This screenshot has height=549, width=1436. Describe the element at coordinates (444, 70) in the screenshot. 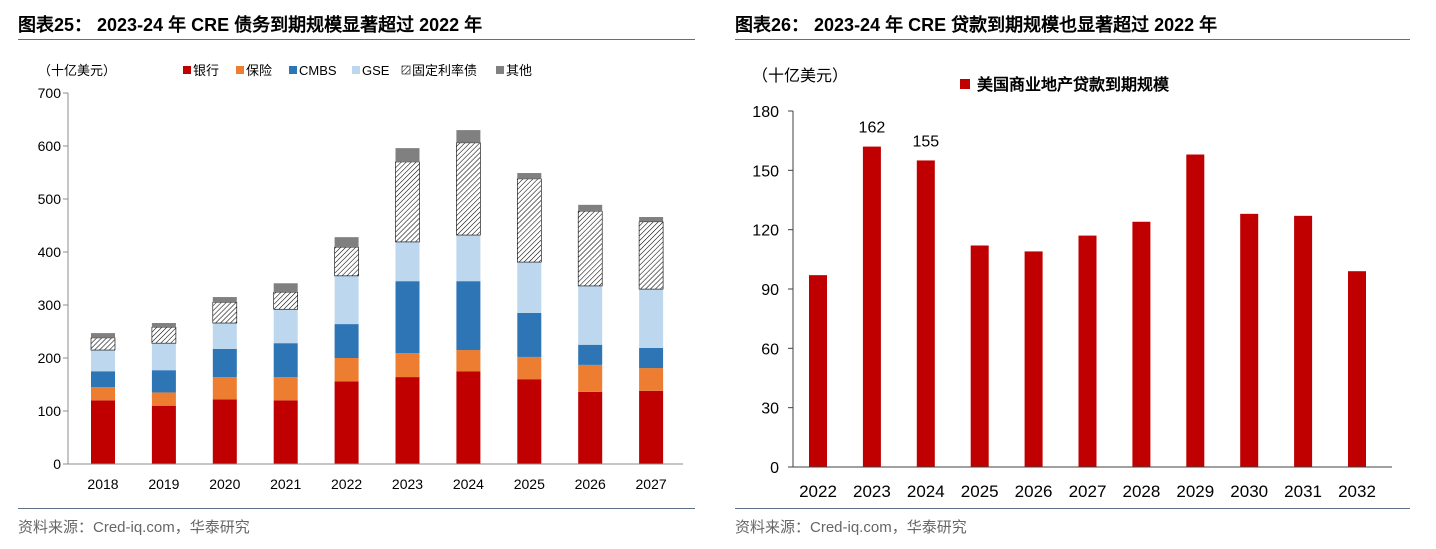

I see `legend-label-4: 固定利率债` at that location.